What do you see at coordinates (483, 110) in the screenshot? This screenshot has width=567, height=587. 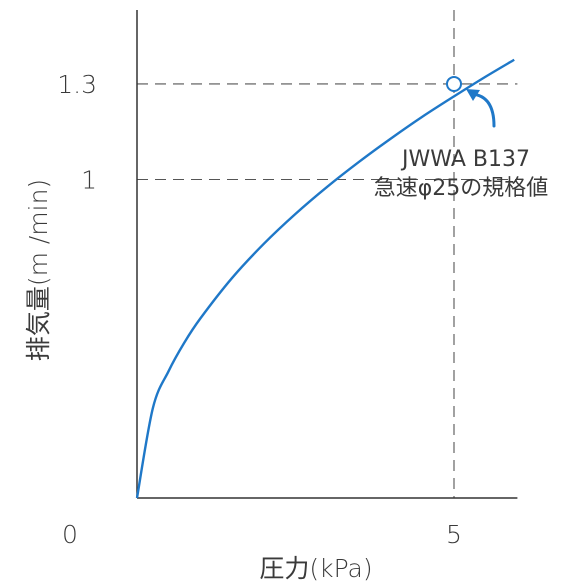 I see `annotation-arrow` at bounding box center [483, 110].